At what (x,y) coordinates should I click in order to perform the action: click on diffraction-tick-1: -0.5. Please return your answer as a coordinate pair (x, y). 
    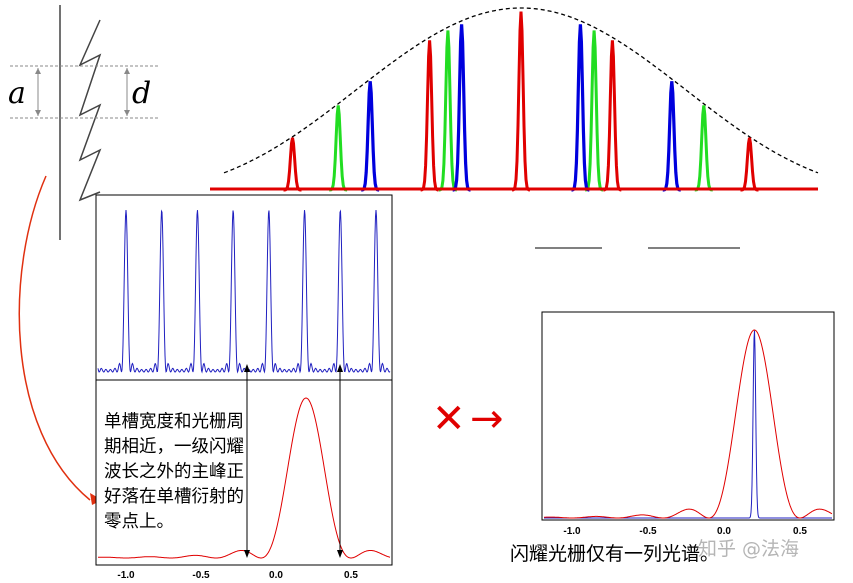
    Looking at the image, I should click on (201, 575).